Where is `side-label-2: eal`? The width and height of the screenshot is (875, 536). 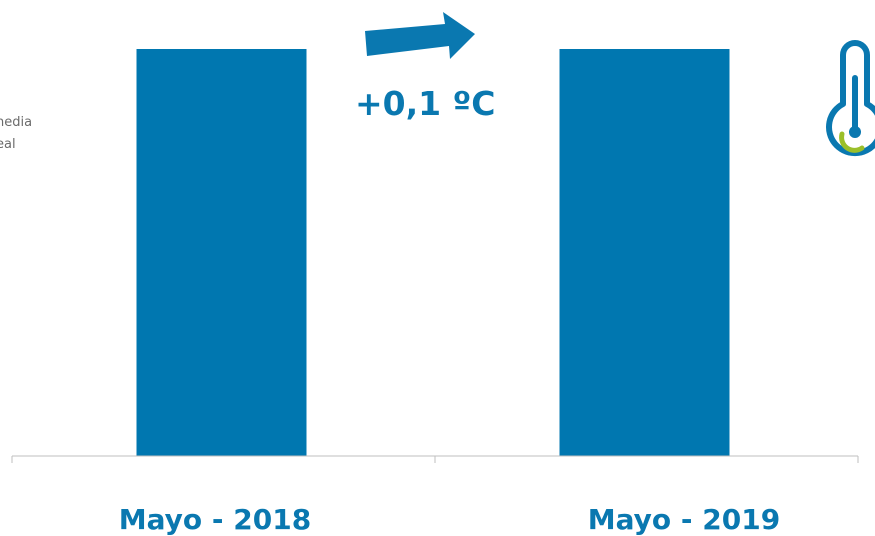 side-label-2: eal is located at coordinates (8, 144).